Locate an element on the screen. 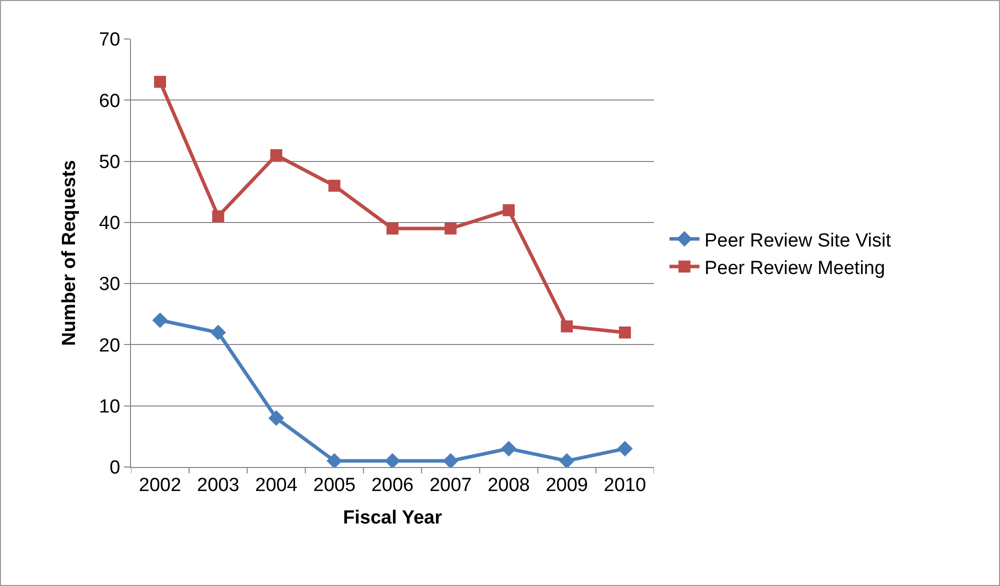  y-tick-label: 0 is located at coordinates (115, 468).